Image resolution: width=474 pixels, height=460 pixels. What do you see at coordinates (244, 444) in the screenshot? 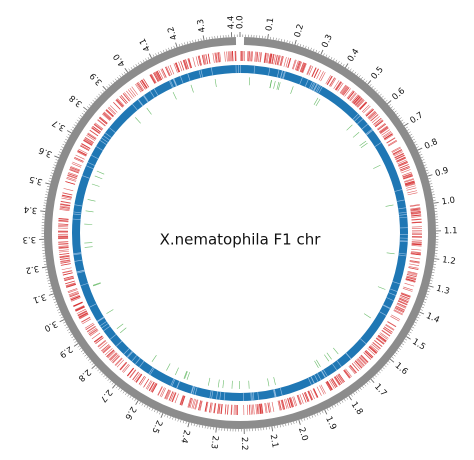
I see `tick-label: 2.2` at bounding box center [244, 444].